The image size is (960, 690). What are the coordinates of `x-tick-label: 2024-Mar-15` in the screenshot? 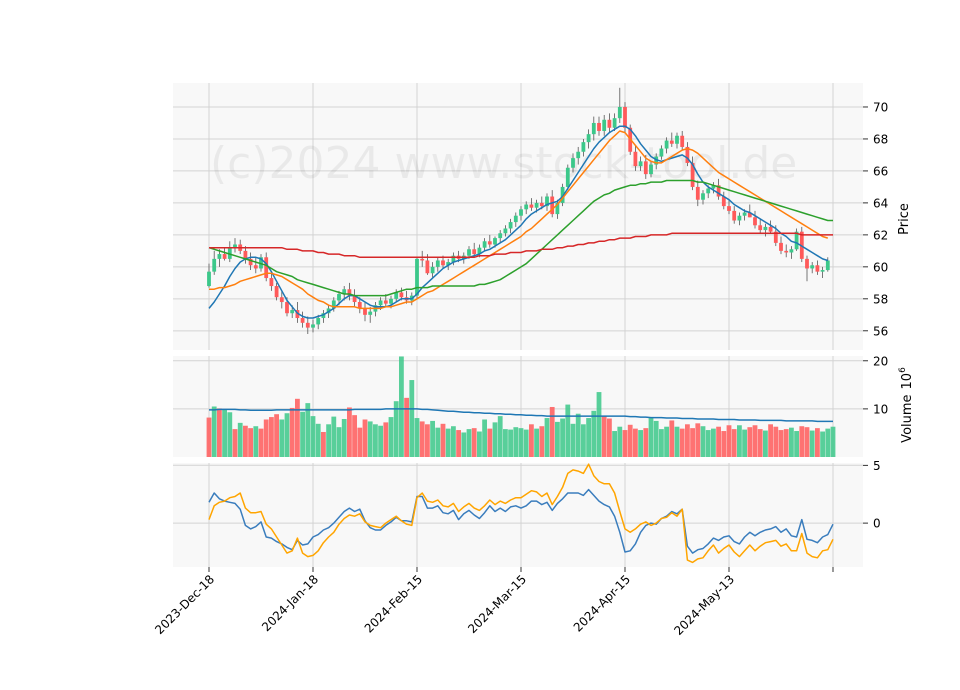 It's located at (497, 604).